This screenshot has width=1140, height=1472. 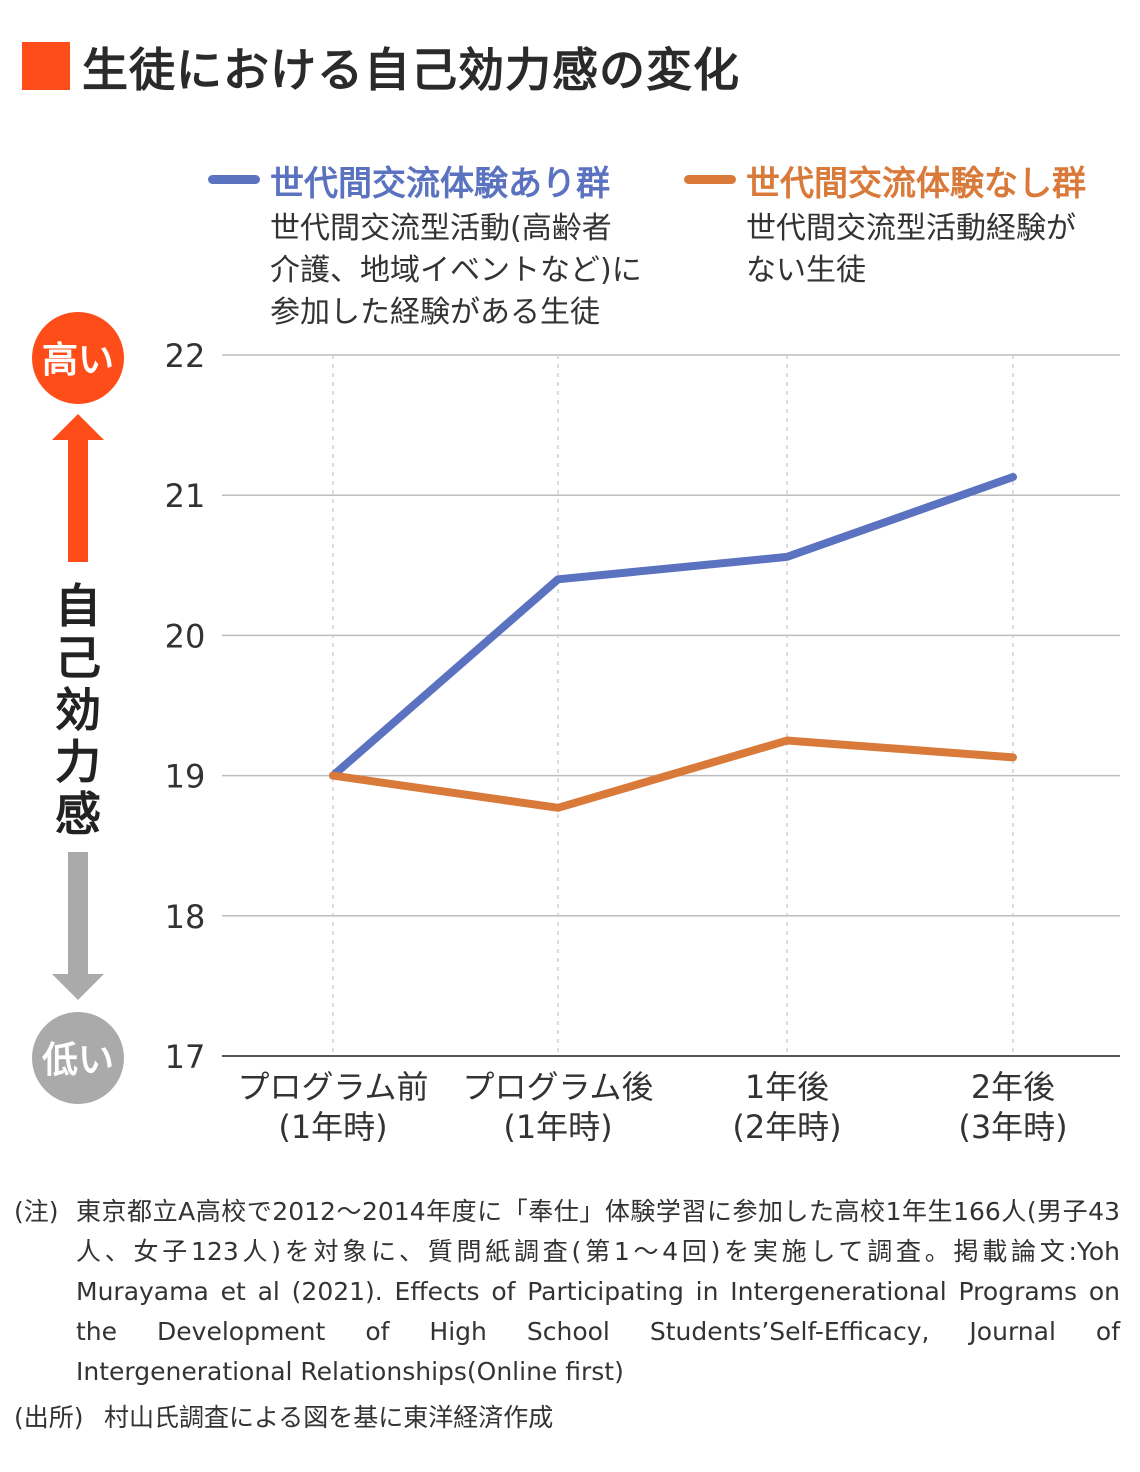 I want to click on source-label: (出所), so click(x=49, y=1417).